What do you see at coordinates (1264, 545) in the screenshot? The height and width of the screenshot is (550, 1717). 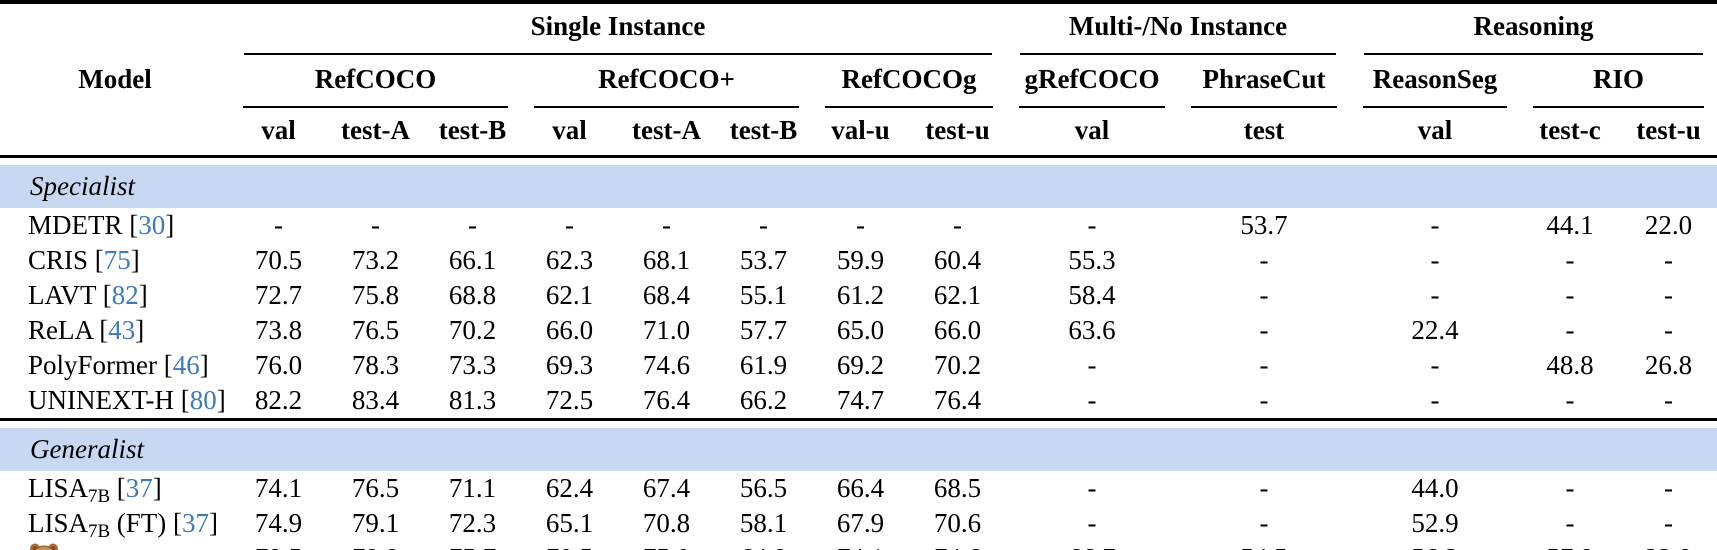 I see `score-cell: 54.5` at bounding box center [1264, 545].